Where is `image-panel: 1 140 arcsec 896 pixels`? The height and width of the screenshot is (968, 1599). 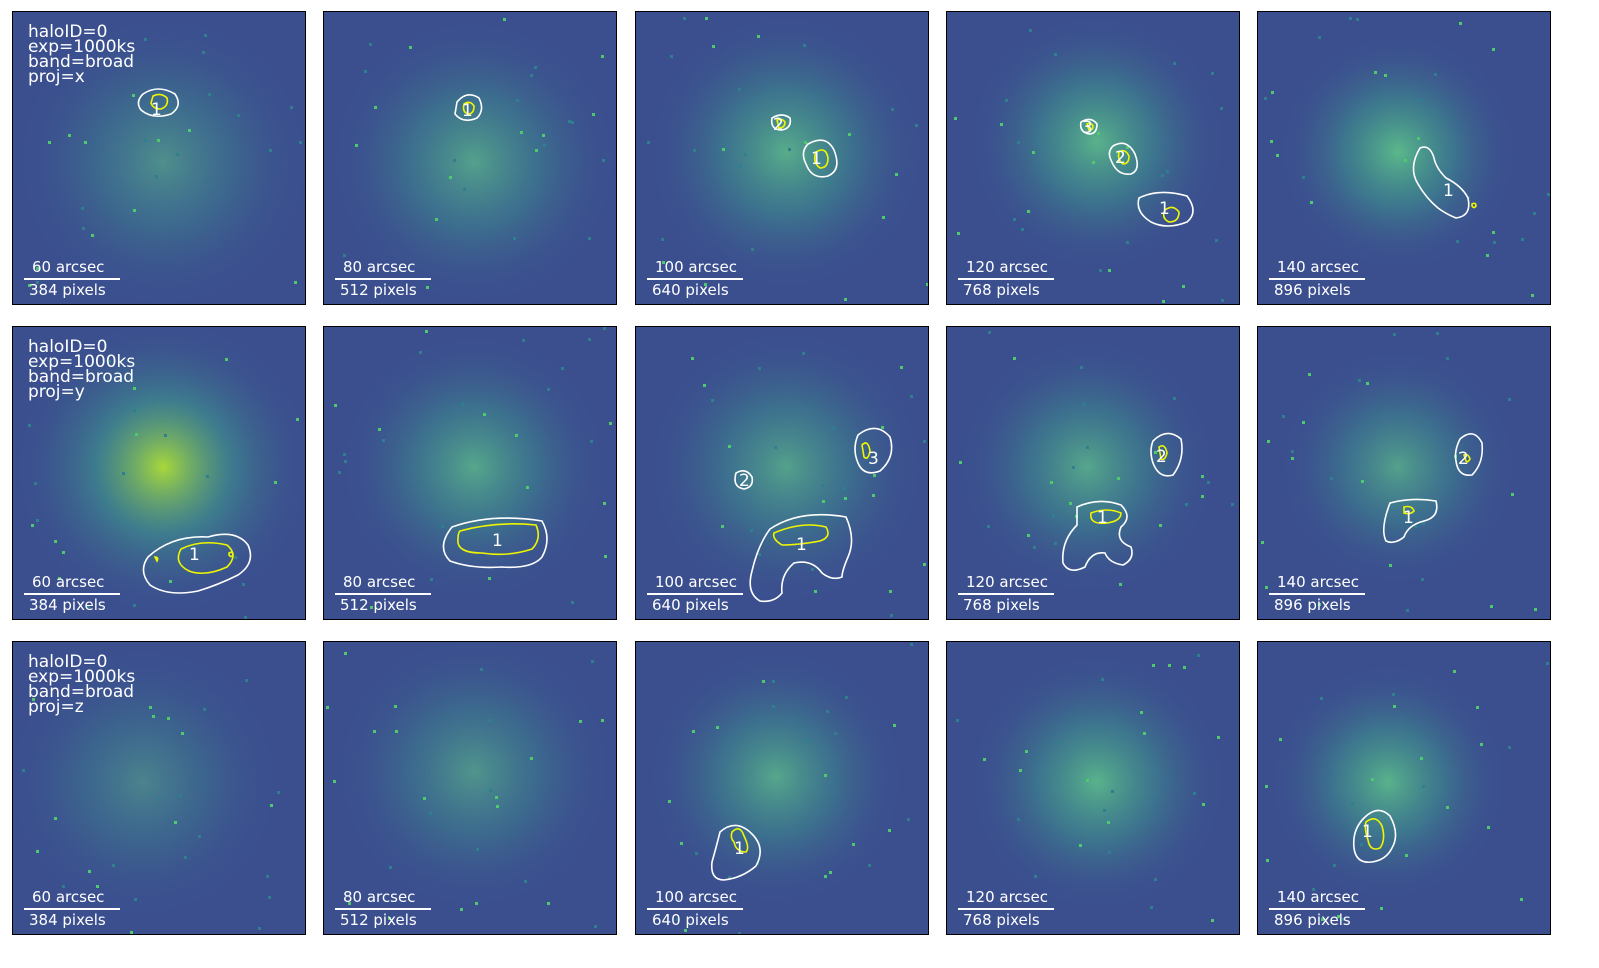
image-panel: 1 140 arcsec 896 pixels is located at coordinates (1404, 158).